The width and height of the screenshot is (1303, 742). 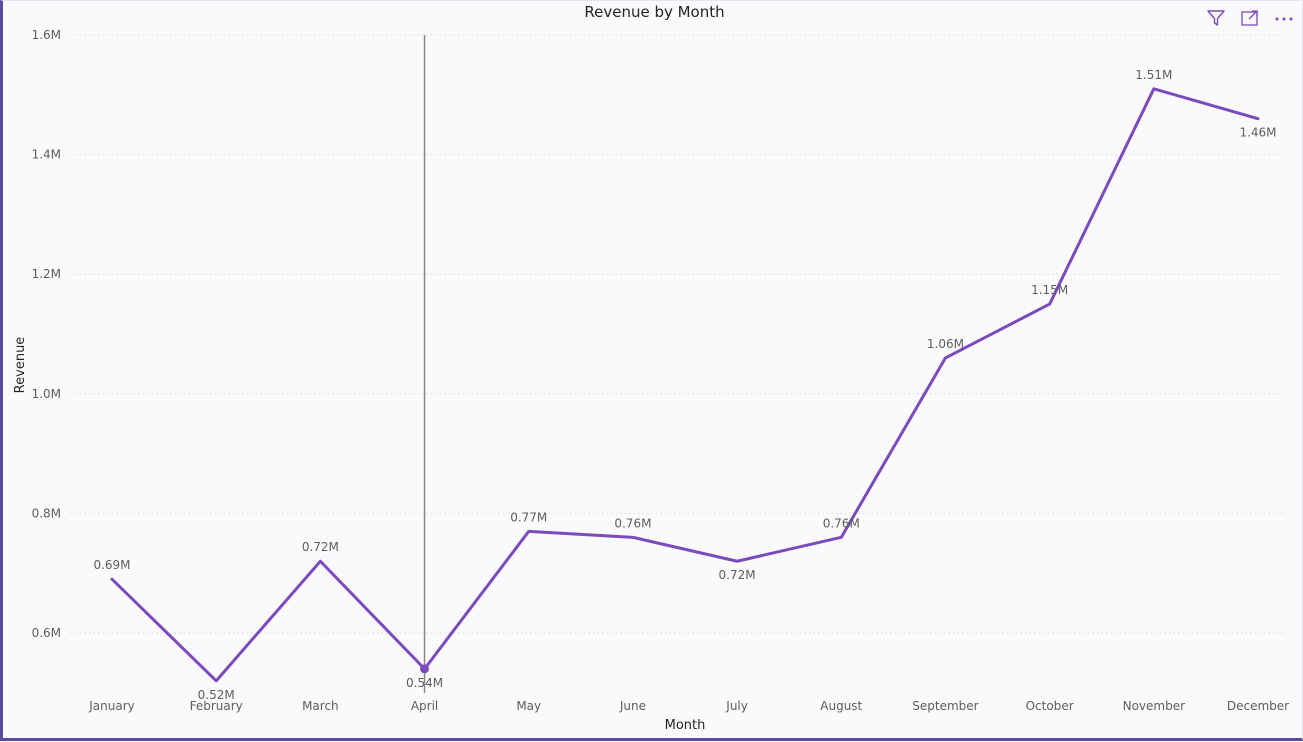 I want to click on more-options-icon, so click(x=1284, y=18).